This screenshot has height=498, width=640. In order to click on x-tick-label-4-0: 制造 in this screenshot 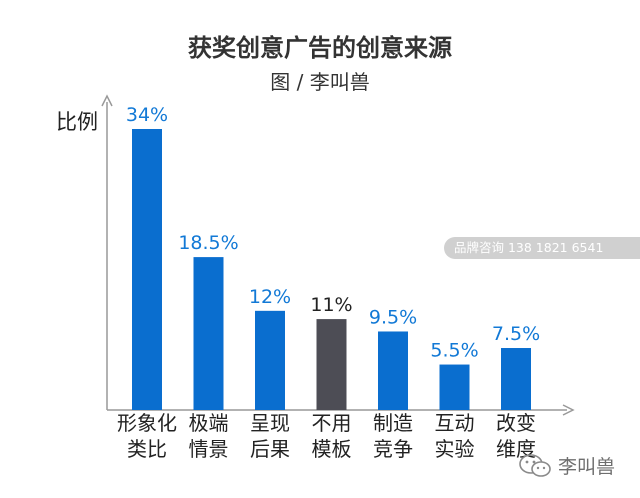, I will do `click(393, 423)`.